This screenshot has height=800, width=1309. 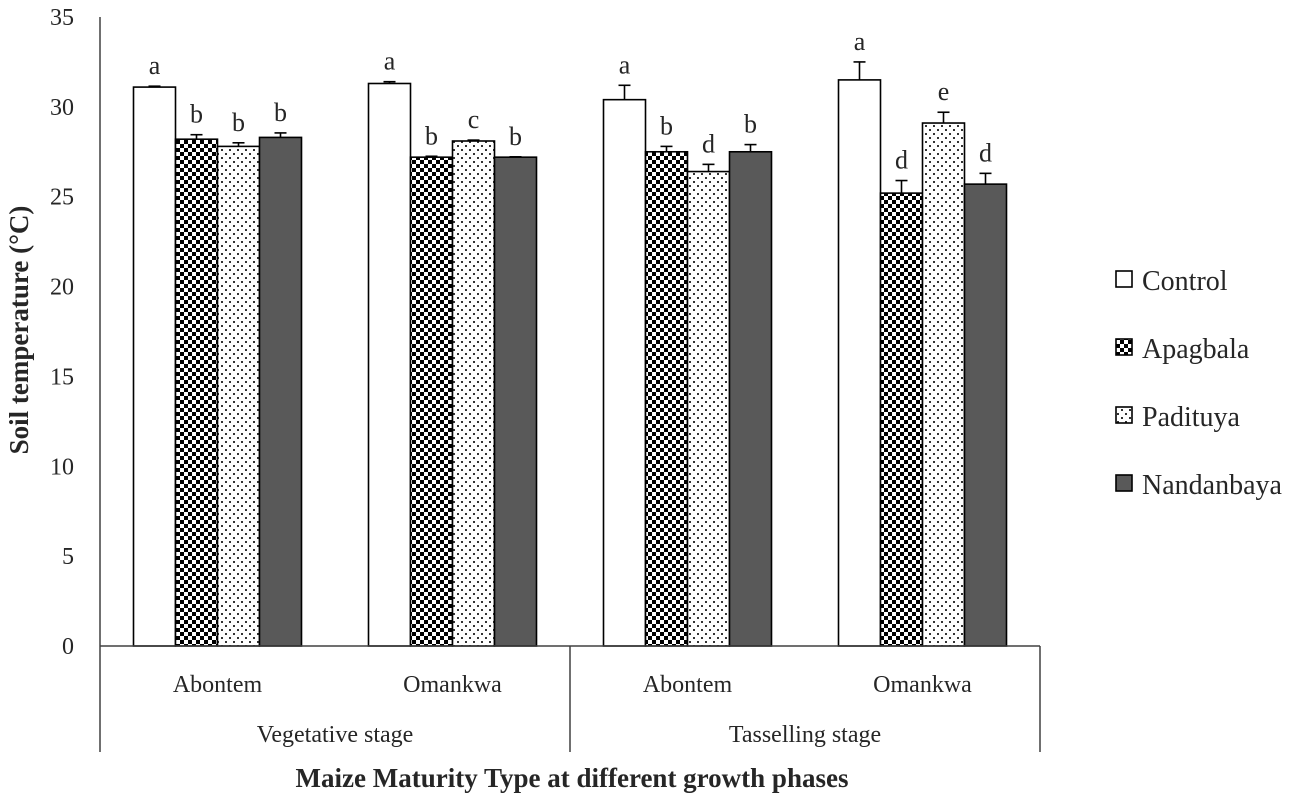 What do you see at coordinates (474, 119) in the screenshot?
I see `significance-letter: c` at bounding box center [474, 119].